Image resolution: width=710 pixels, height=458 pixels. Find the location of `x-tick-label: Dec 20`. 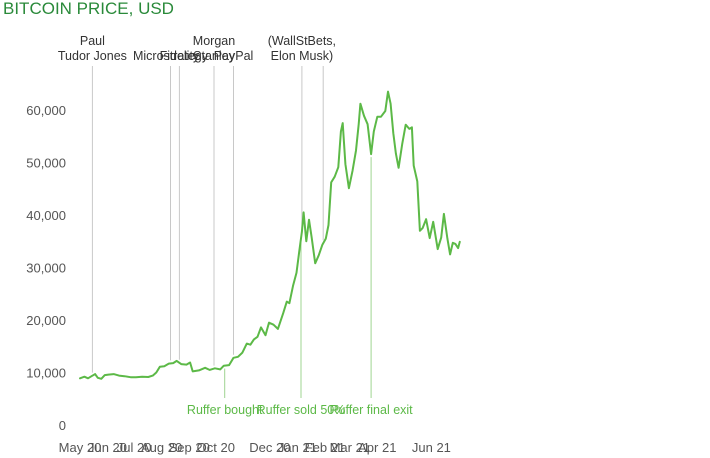

x-tick-label: Dec 20 is located at coordinates (269, 447).